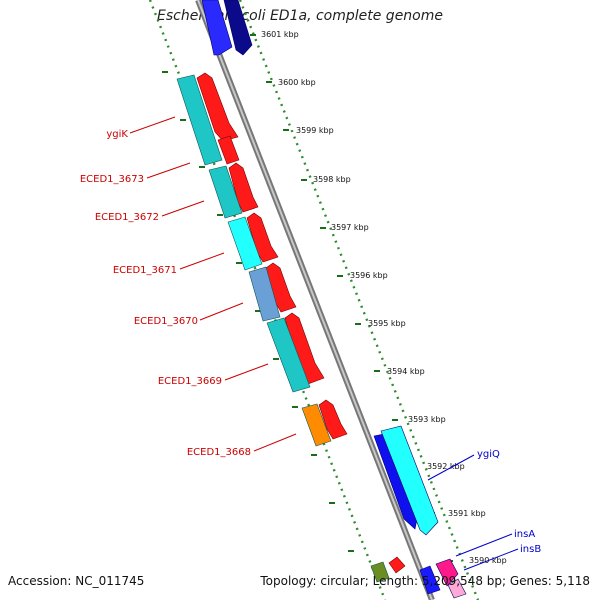 This screenshot has width=600, height=600. What do you see at coordinates (112, 179) in the screenshot?
I see `gene-label-eced1-3673: ECED1_3673` at bounding box center [112, 179].